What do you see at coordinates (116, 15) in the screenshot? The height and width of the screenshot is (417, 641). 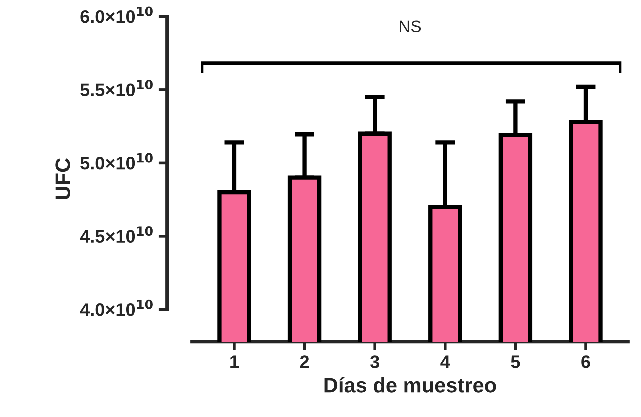 I see `y-tick-label: 6.0×10$^{10}$` at bounding box center [116, 15].